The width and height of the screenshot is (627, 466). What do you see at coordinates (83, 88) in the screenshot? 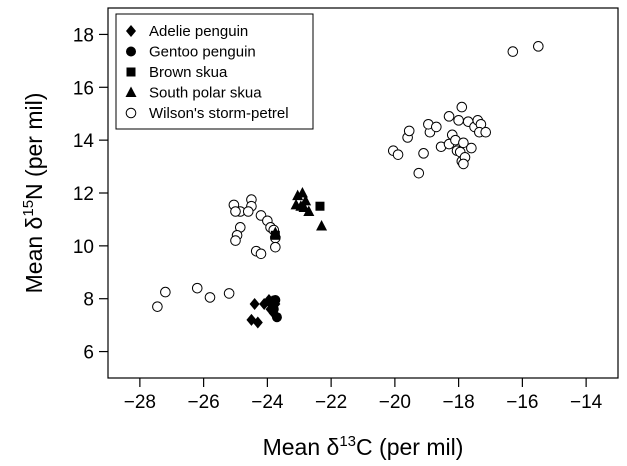
I see `y-tick-label: 16` at bounding box center [83, 88].